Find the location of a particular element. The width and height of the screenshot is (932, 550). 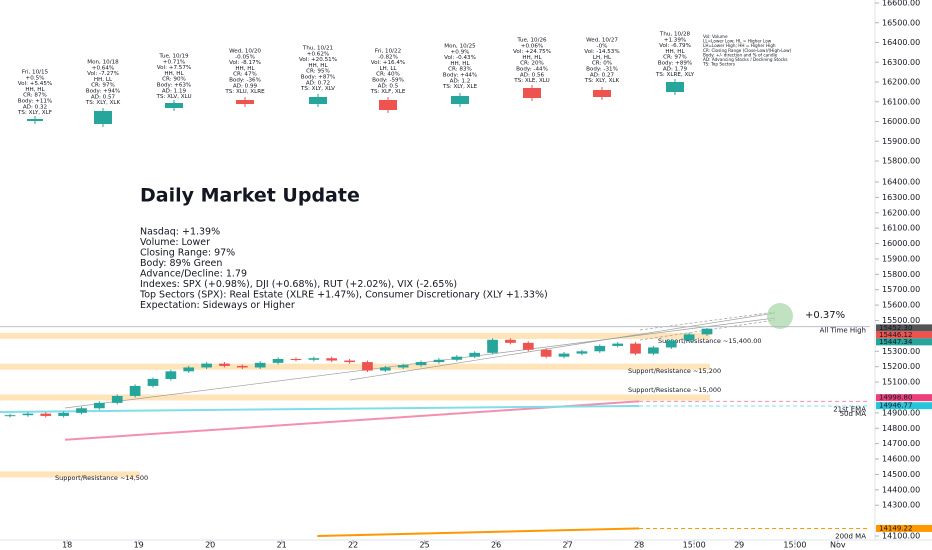

stat-line: Vol: +7.57% is located at coordinates (174, 68).